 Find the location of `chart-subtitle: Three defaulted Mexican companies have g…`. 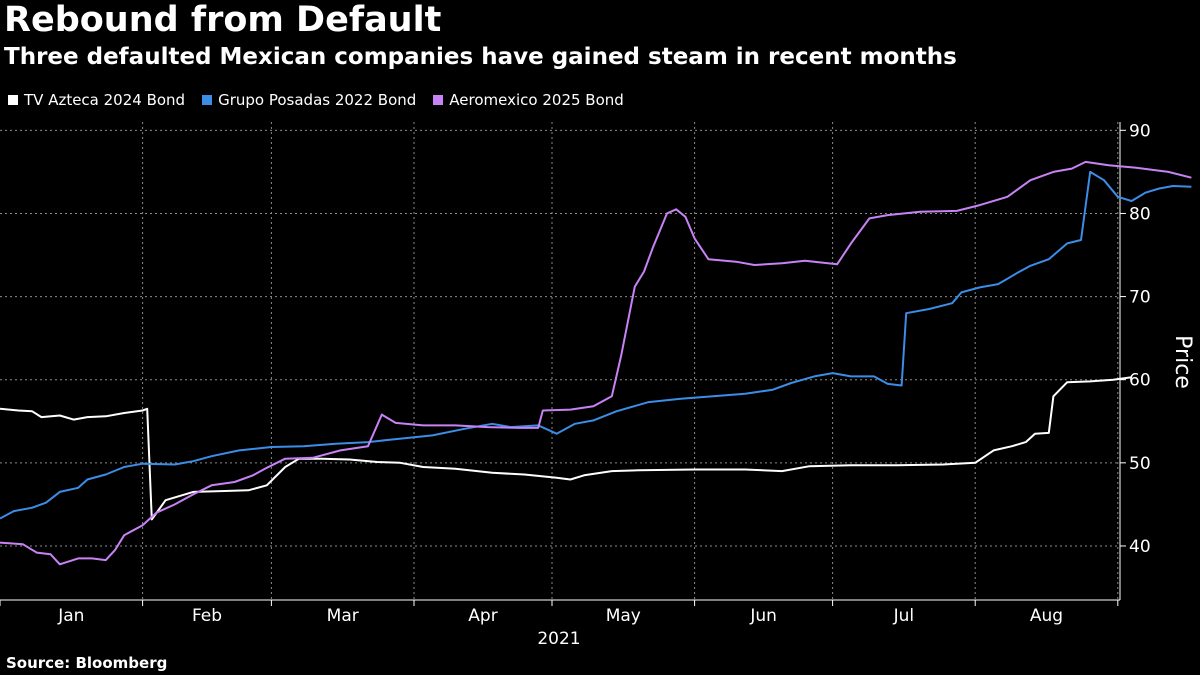

chart-subtitle: Three defaulted Mexican companies have g… is located at coordinates (480, 57).